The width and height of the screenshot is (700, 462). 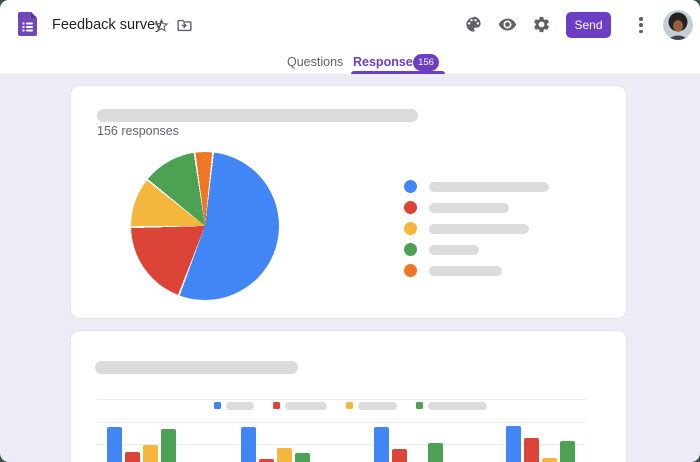 I want to click on bar-series-3-redacted-g2, so click(x=284, y=455).